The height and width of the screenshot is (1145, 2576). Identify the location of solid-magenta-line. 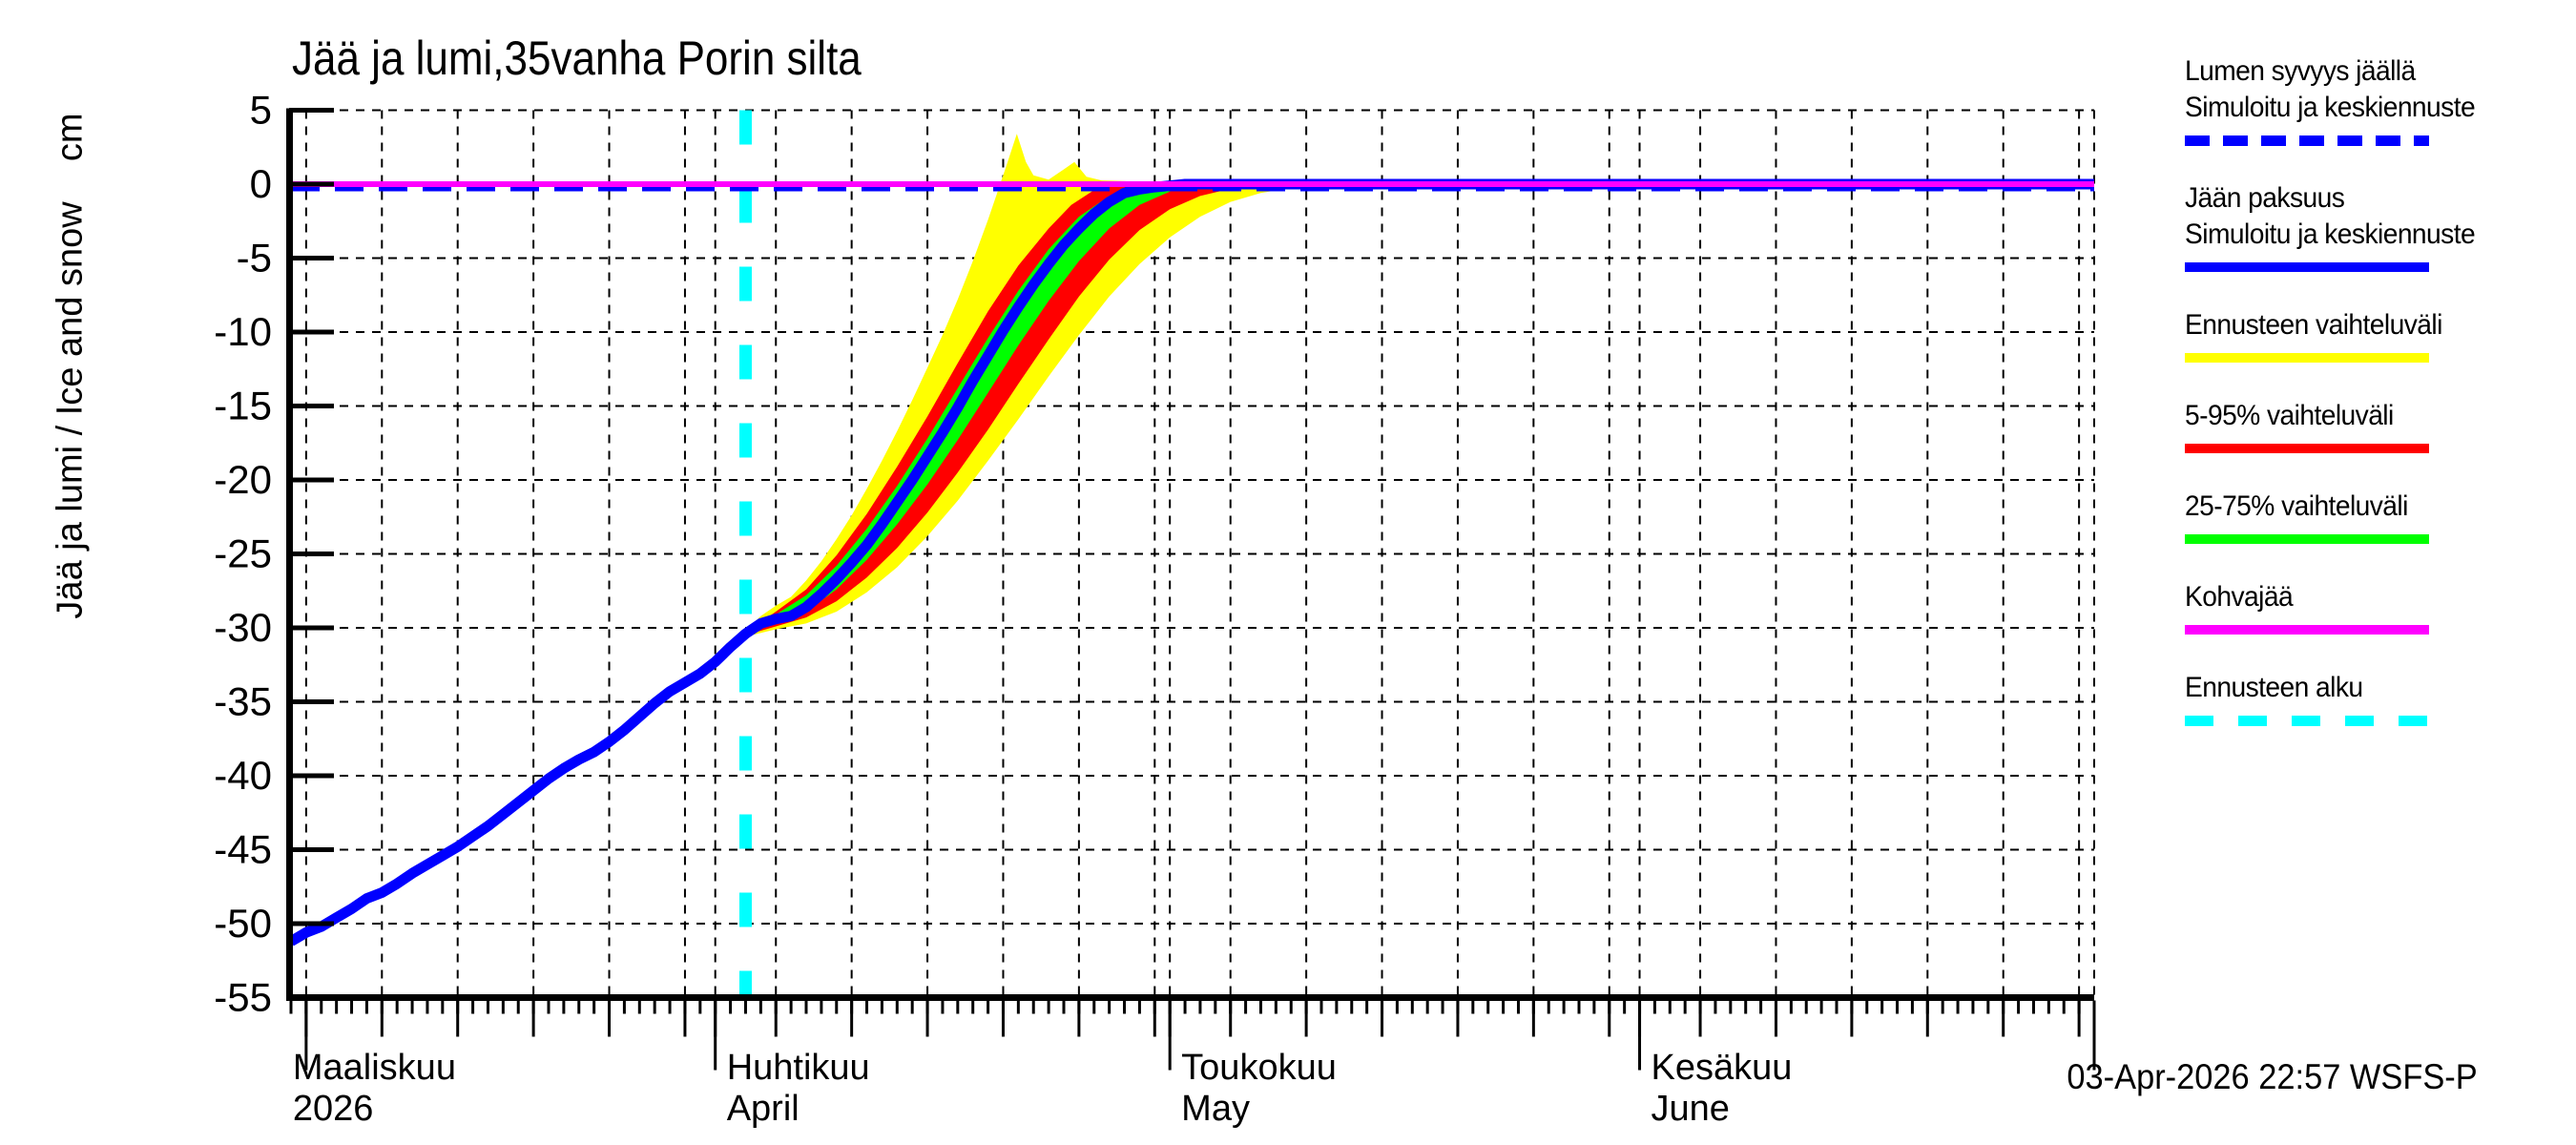
(2307, 630).